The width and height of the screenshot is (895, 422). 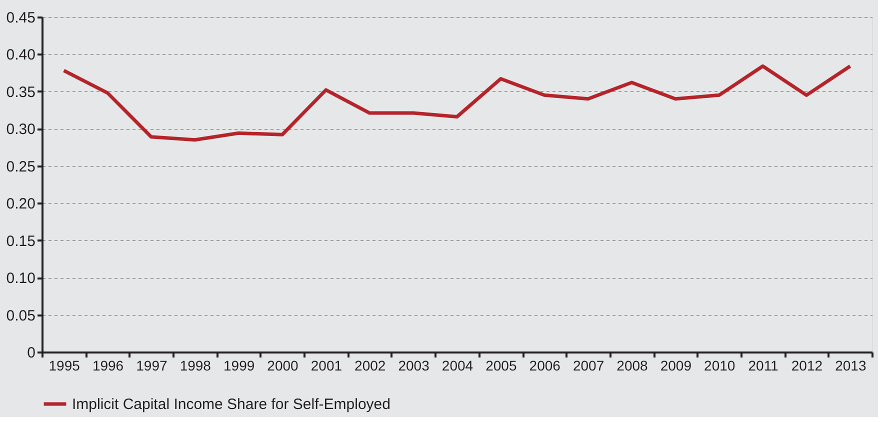 What do you see at coordinates (239, 366) in the screenshot?
I see `x-tick-label: 1999` at bounding box center [239, 366].